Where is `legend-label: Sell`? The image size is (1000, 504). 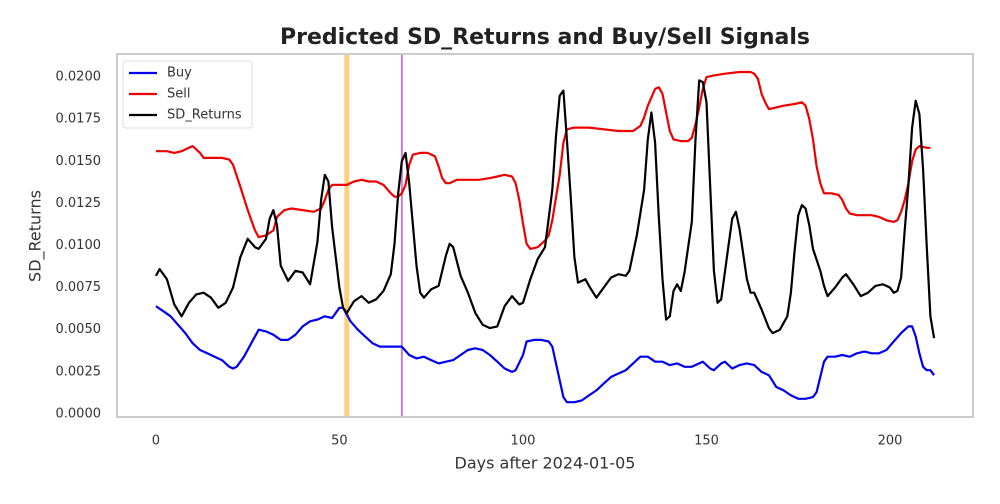
legend-label: Sell is located at coordinates (178, 94).